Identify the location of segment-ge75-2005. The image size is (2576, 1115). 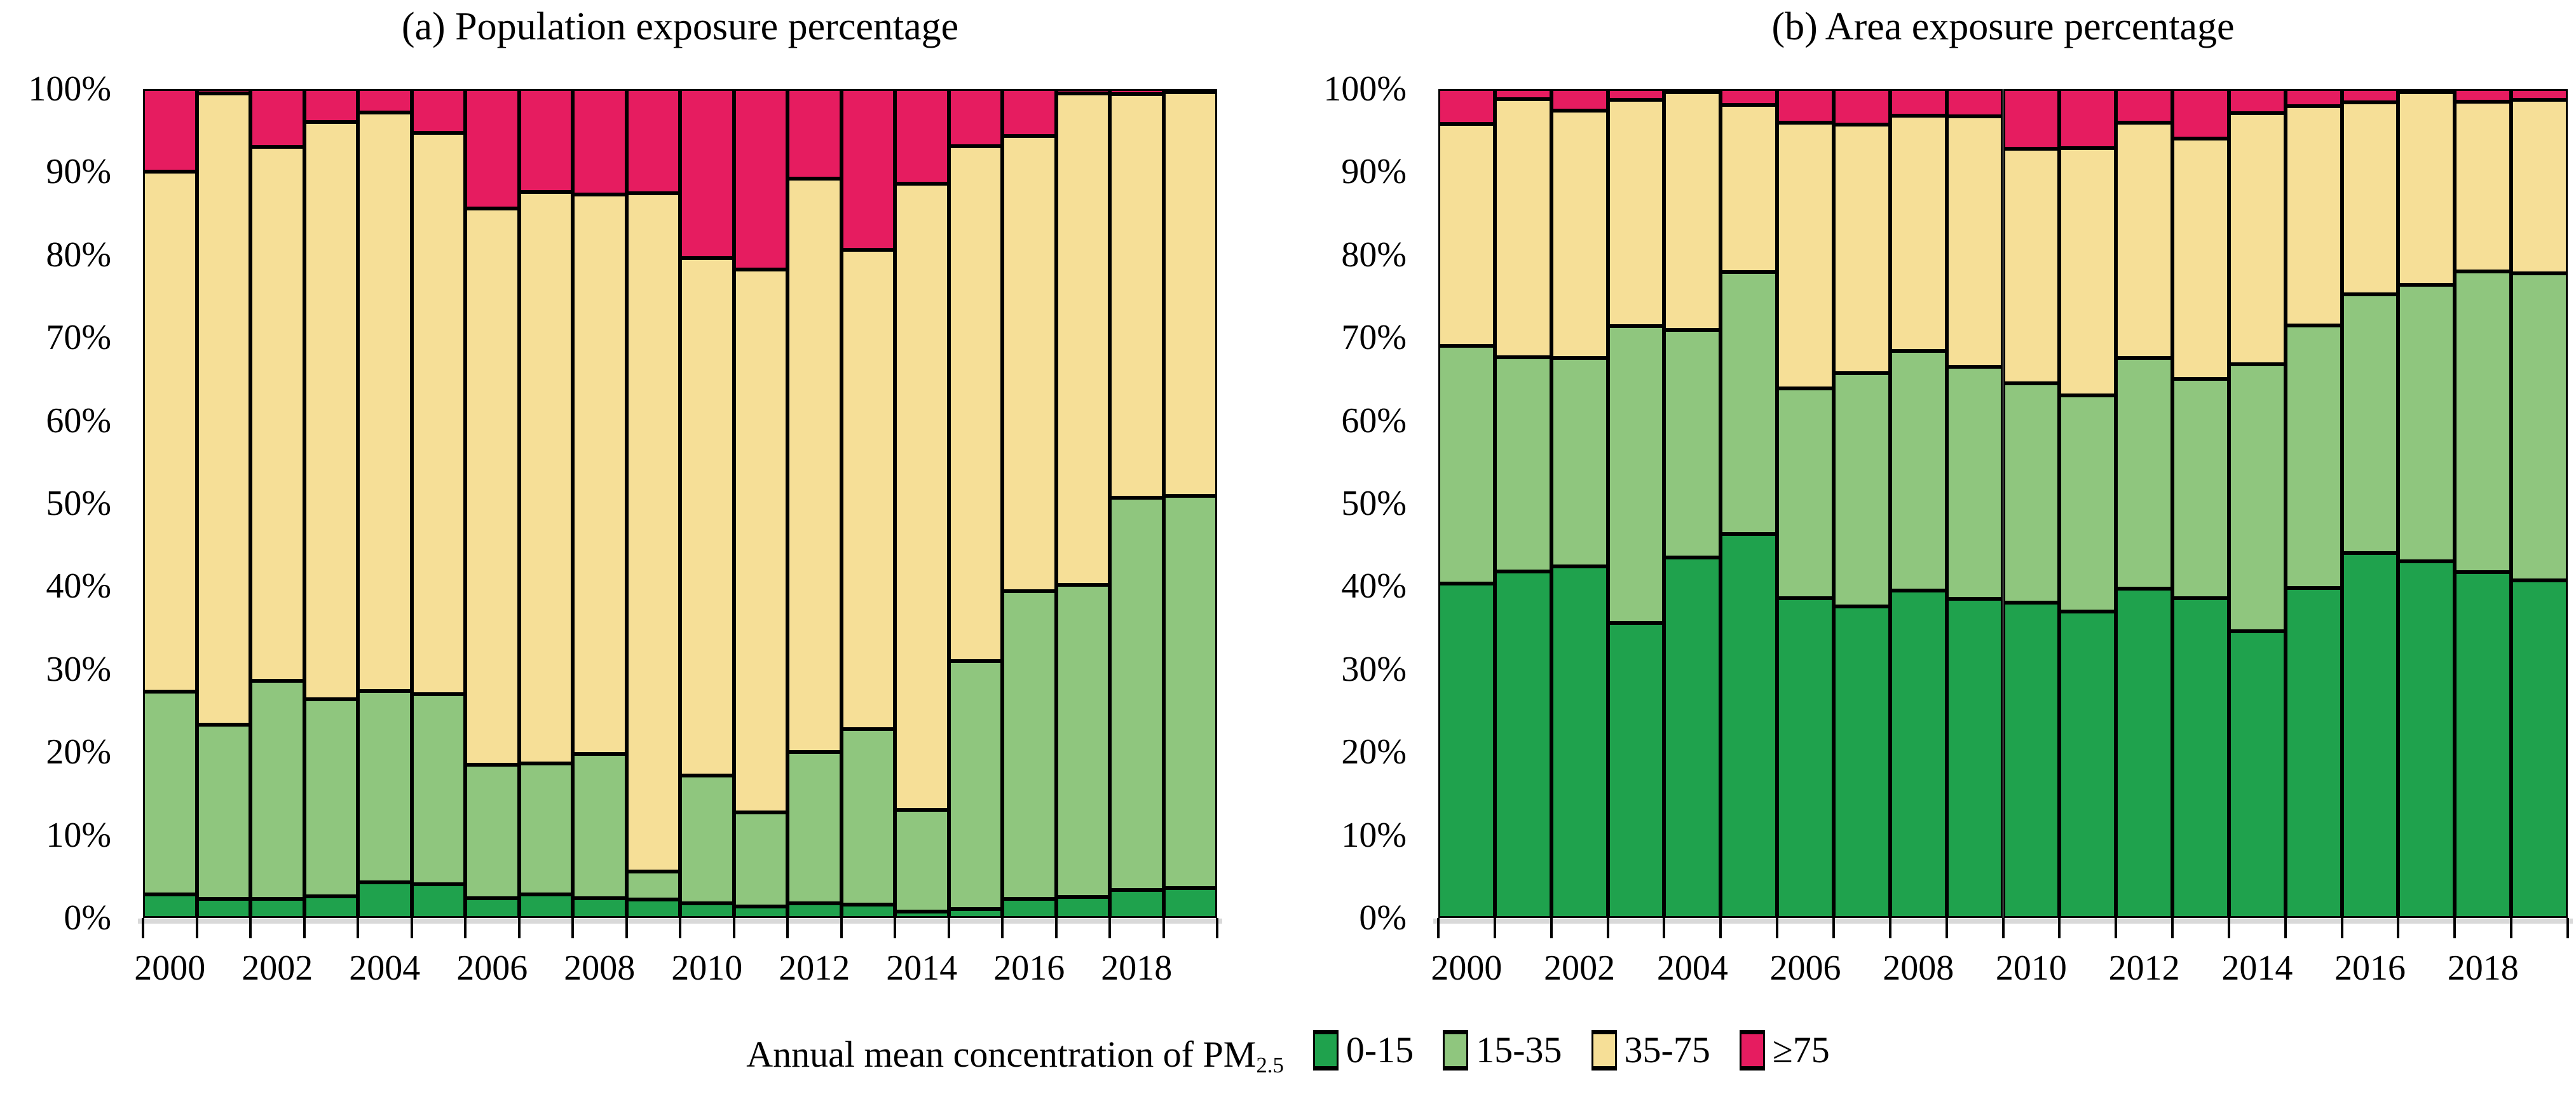
(1749, 97).